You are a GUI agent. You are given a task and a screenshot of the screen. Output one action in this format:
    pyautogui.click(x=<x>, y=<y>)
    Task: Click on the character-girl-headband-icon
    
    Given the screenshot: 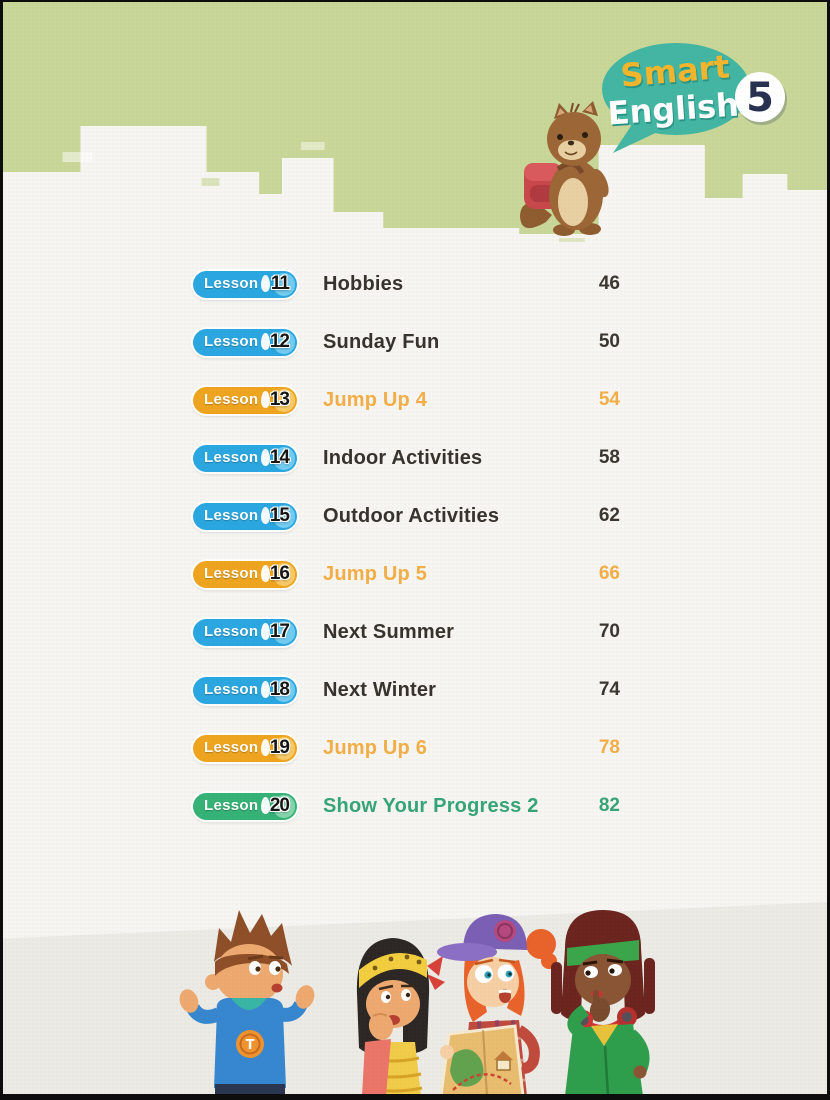 What is the action you would take?
    pyautogui.click(x=400, y=1016)
    